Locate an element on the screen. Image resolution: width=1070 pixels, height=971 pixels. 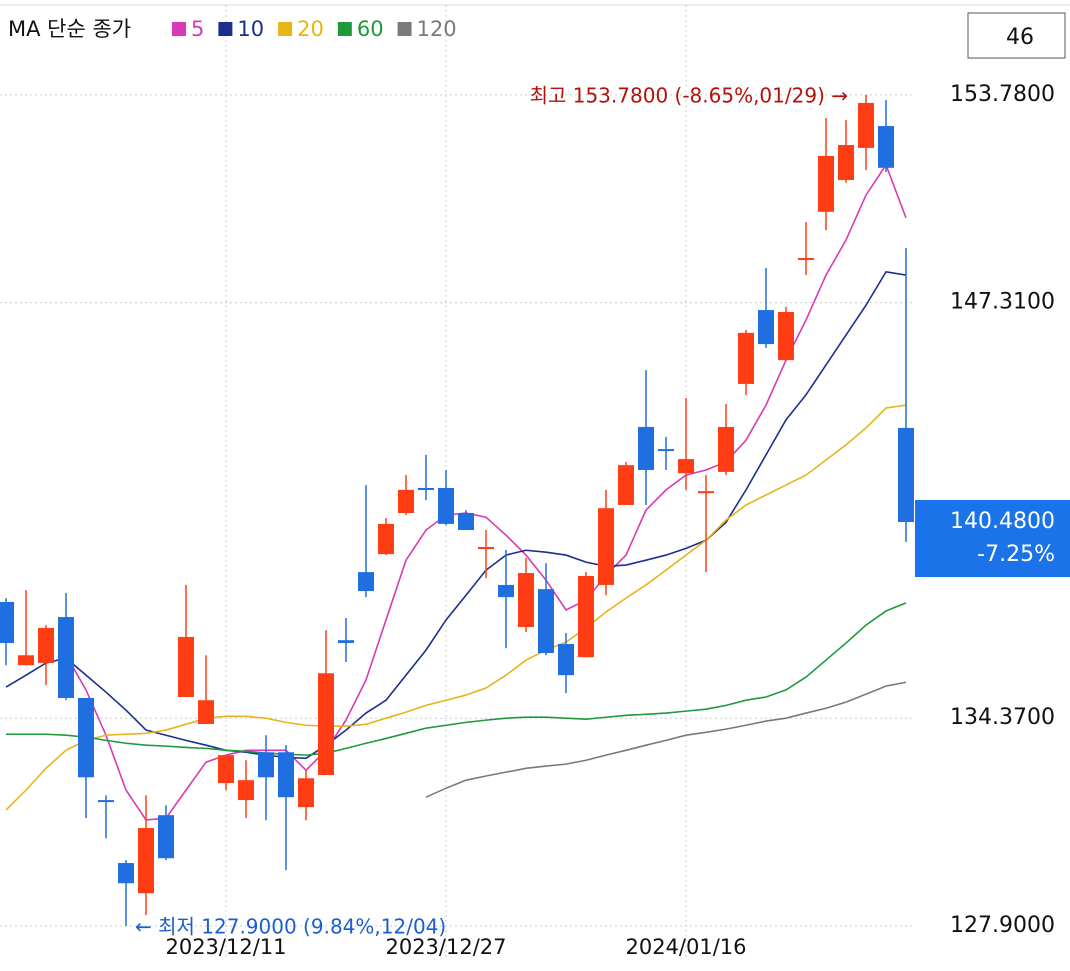
y-tick-label: 127.9000 is located at coordinates (1002, 925).